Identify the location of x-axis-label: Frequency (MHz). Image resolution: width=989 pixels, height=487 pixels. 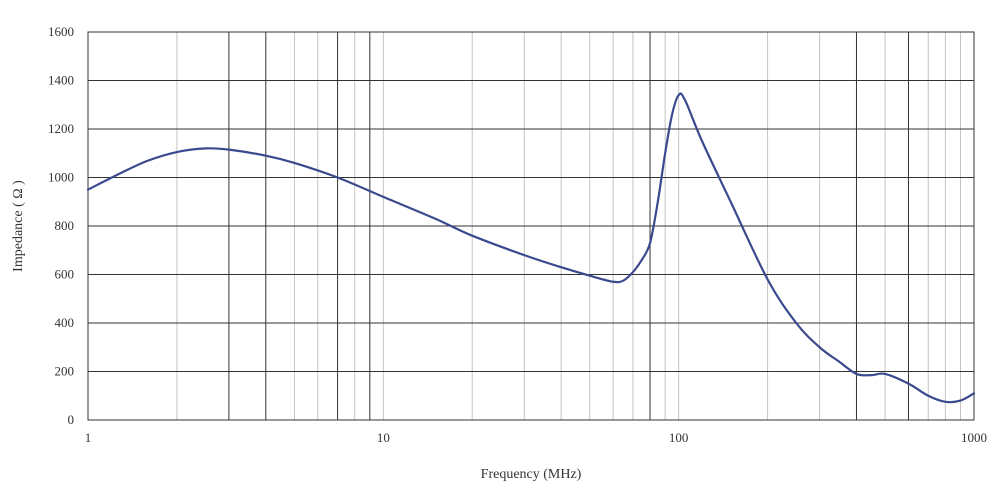
(531, 474).